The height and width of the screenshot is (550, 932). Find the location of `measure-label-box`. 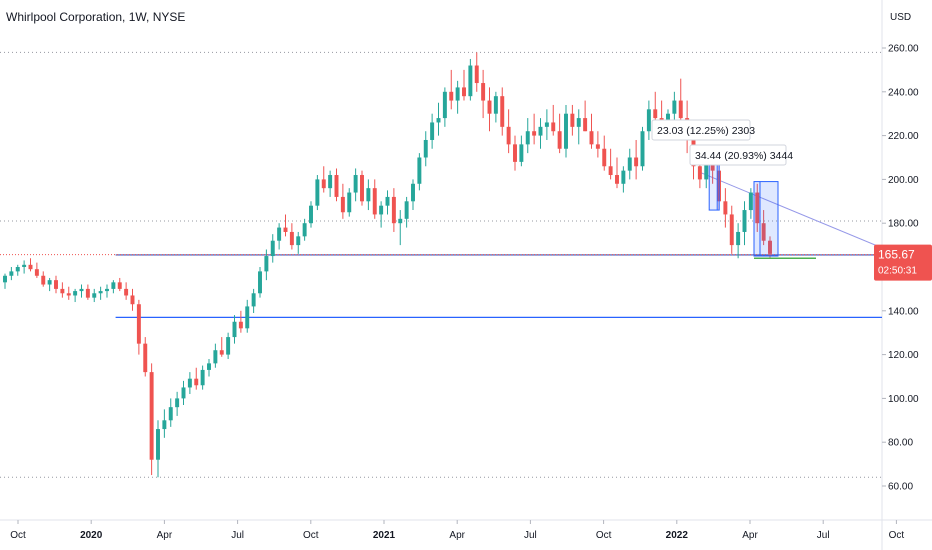

measure-label-box is located at coordinates (738, 155).